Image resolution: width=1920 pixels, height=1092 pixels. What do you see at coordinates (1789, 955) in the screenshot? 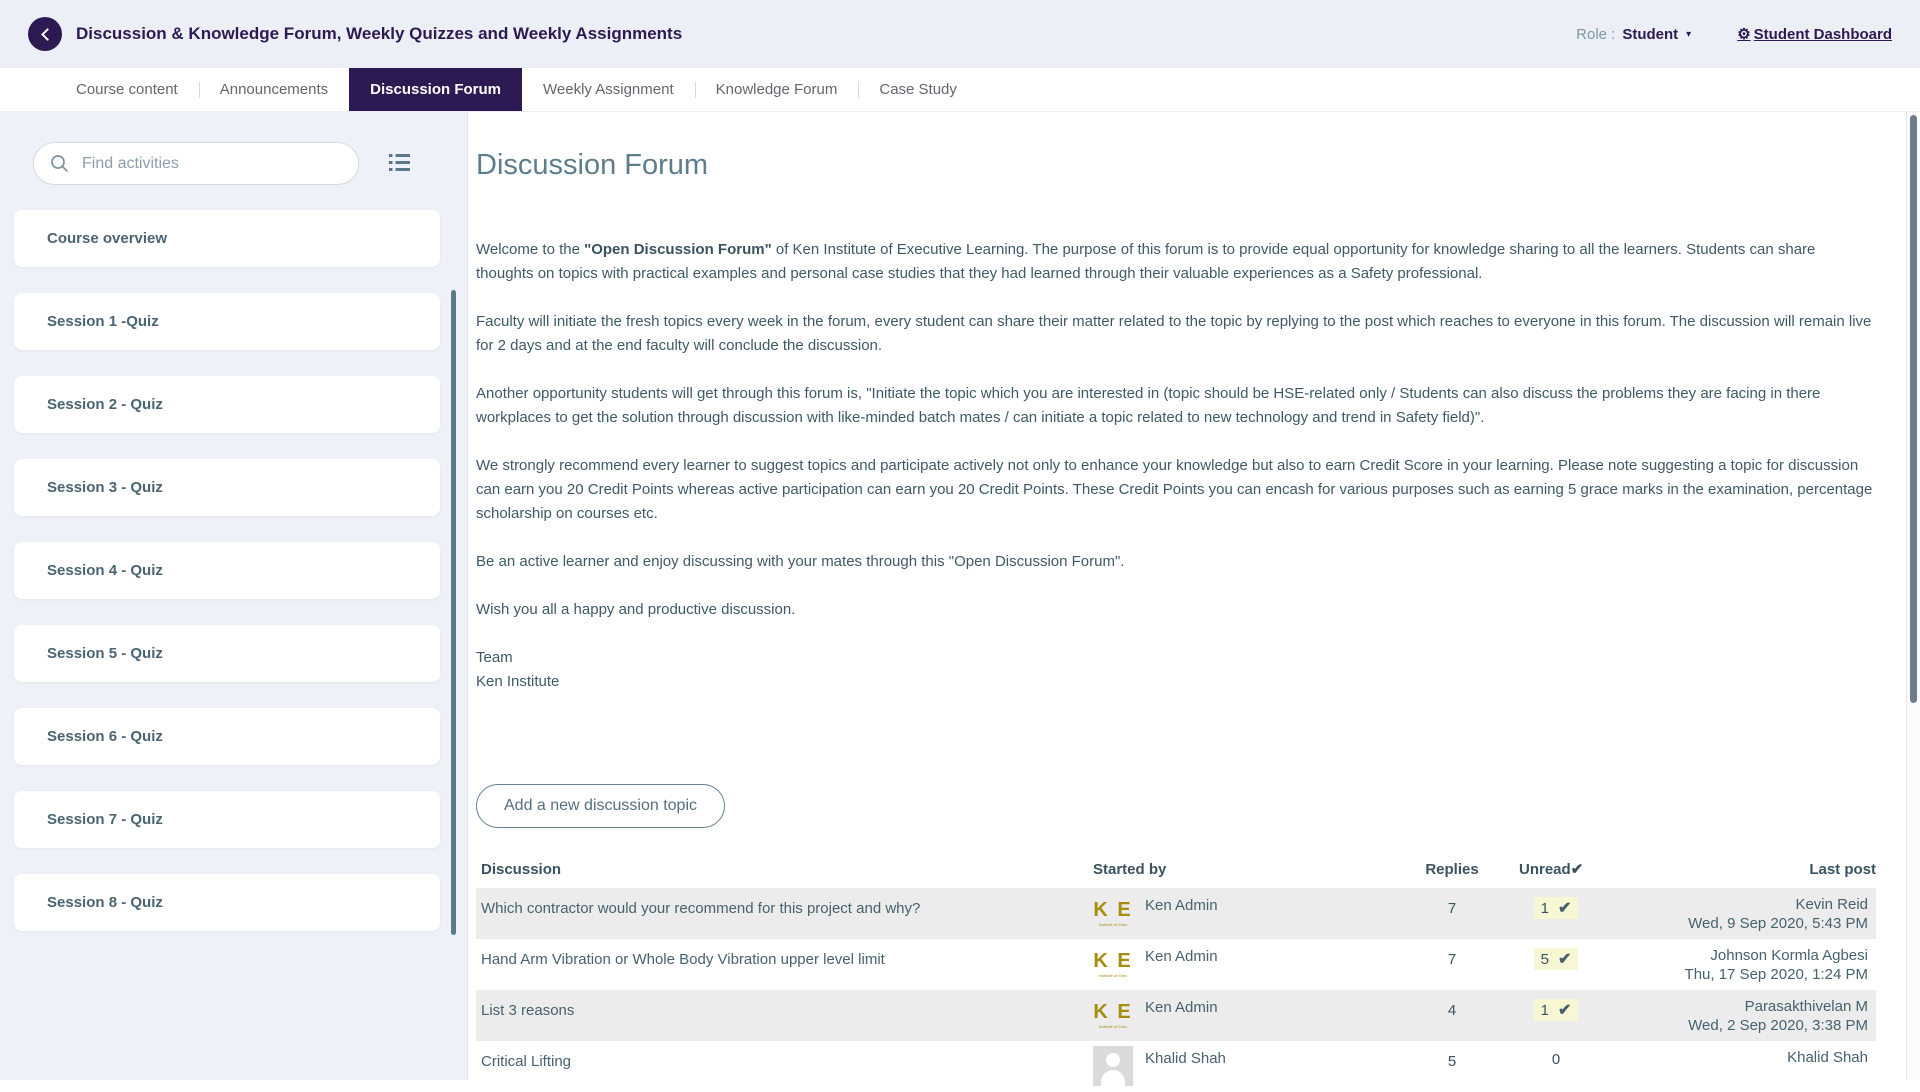
I see `last-post-author: Johnson Kormla Agbesi` at bounding box center [1789, 955].